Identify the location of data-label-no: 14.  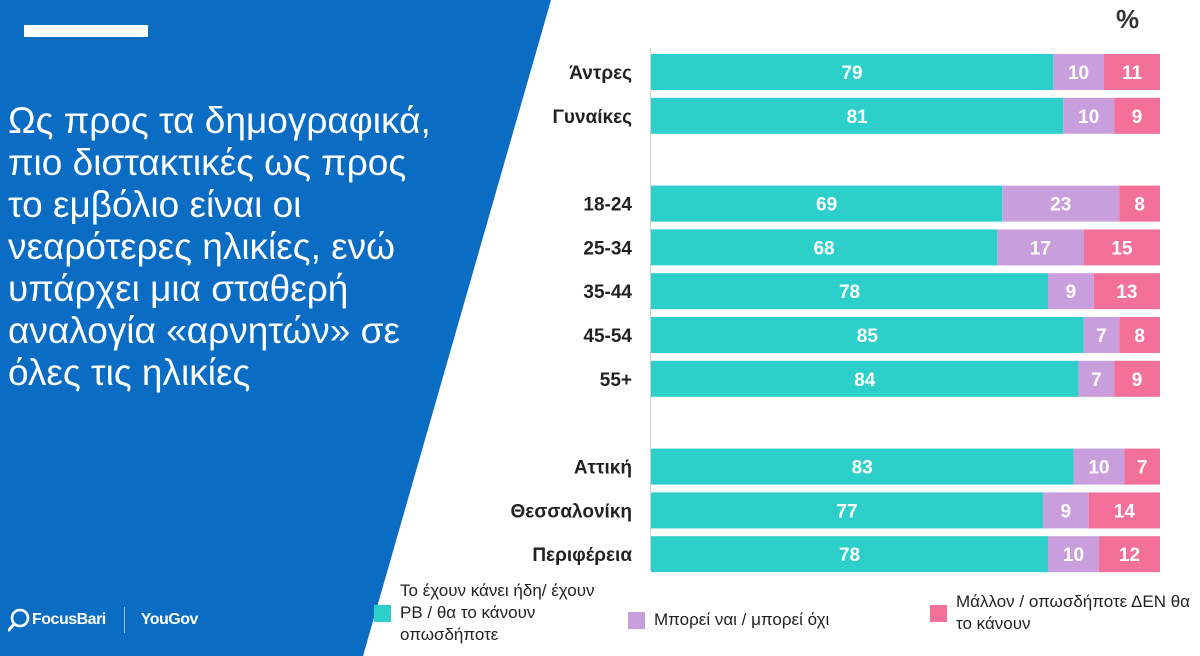
(1125, 511).